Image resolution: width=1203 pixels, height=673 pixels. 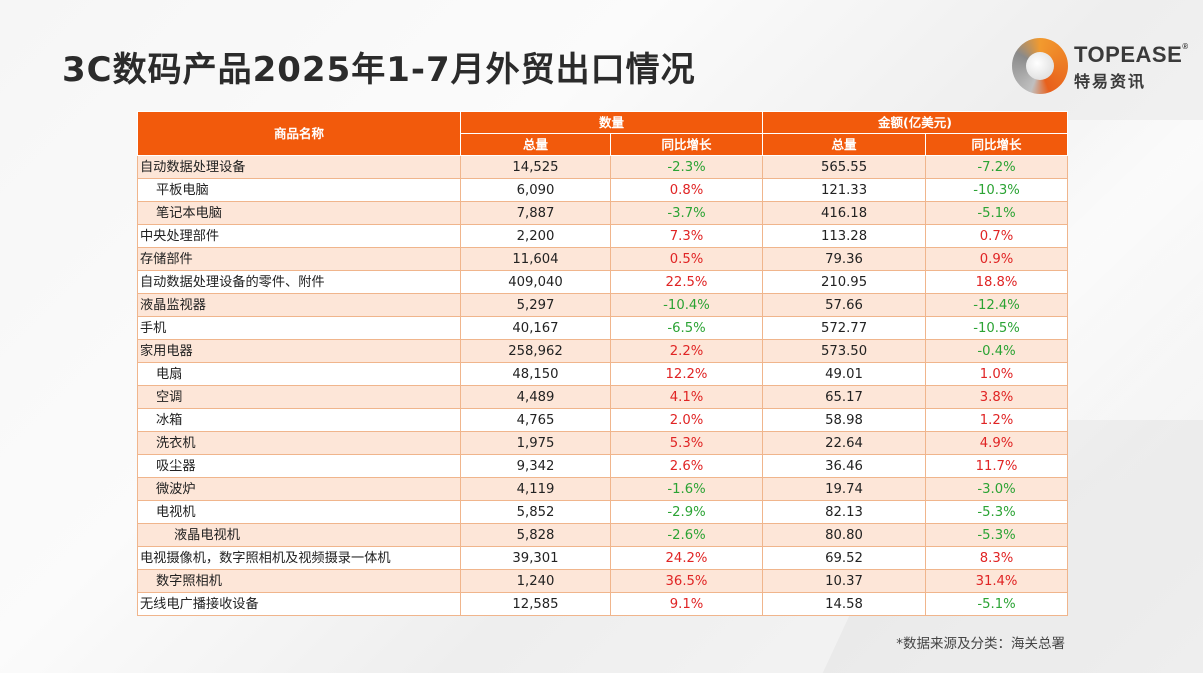 What do you see at coordinates (603, 374) in the screenshot?
I see `table-row: 电扇 48,150 12.2% 49.01 1.0%` at bounding box center [603, 374].